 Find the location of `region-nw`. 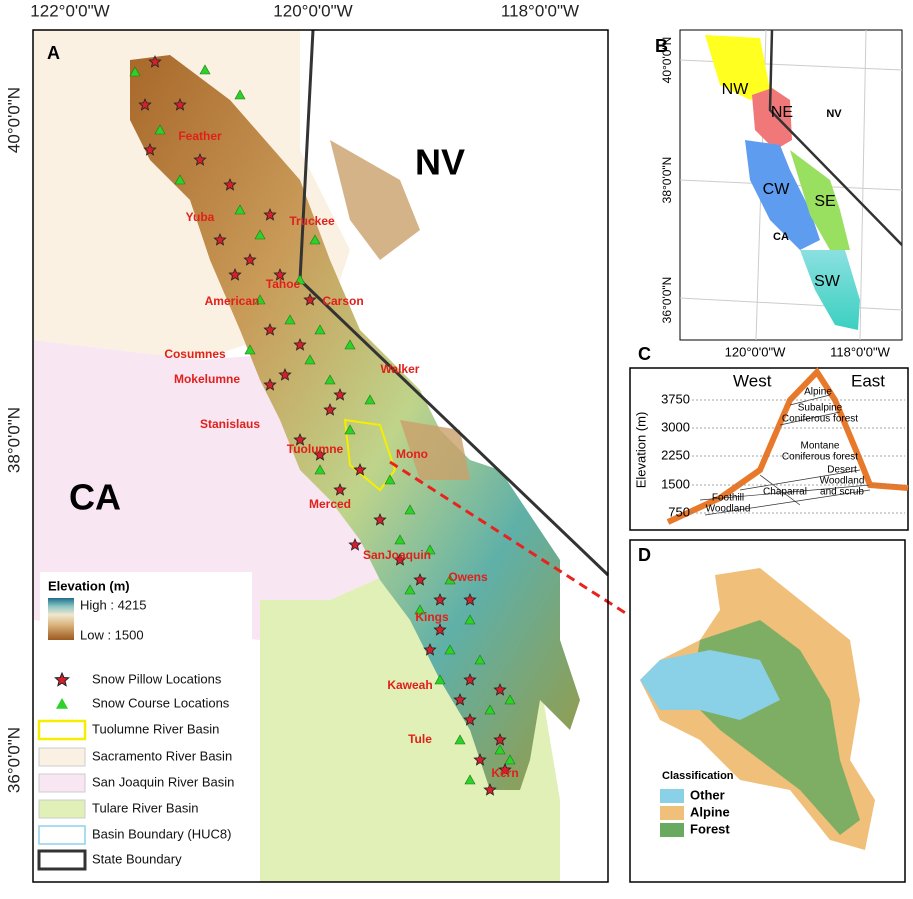

region-nw is located at coordinates (737, 67).